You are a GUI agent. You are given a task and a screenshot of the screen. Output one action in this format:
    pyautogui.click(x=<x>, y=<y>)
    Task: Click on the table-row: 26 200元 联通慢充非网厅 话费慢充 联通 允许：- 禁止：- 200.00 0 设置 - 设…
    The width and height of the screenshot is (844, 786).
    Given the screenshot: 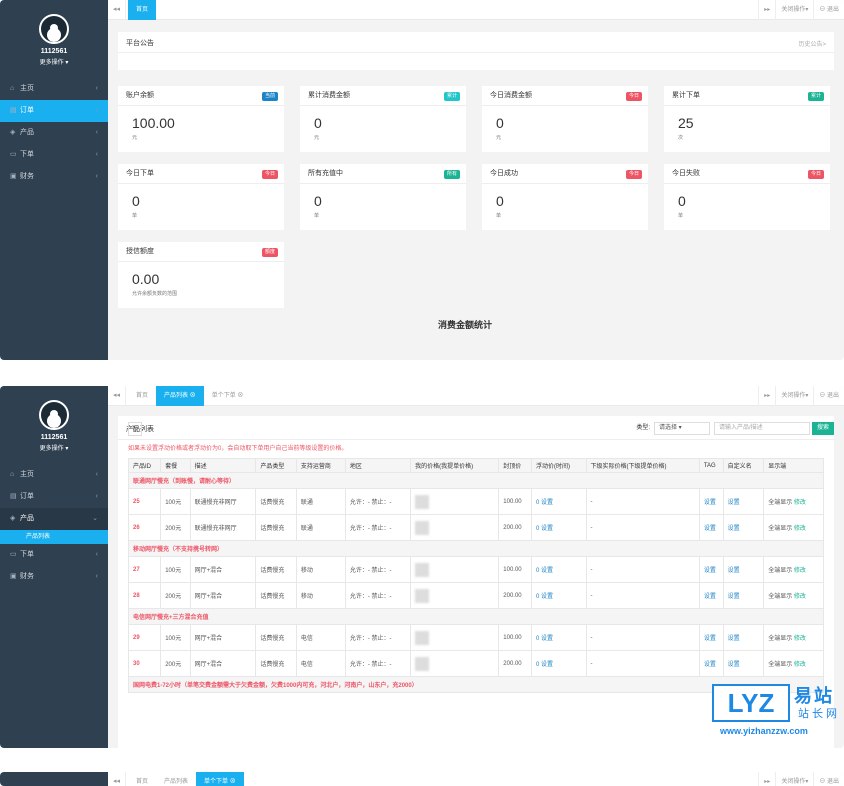 What is the action you would take?
    pyautogui.click(x=475, y=527)
    